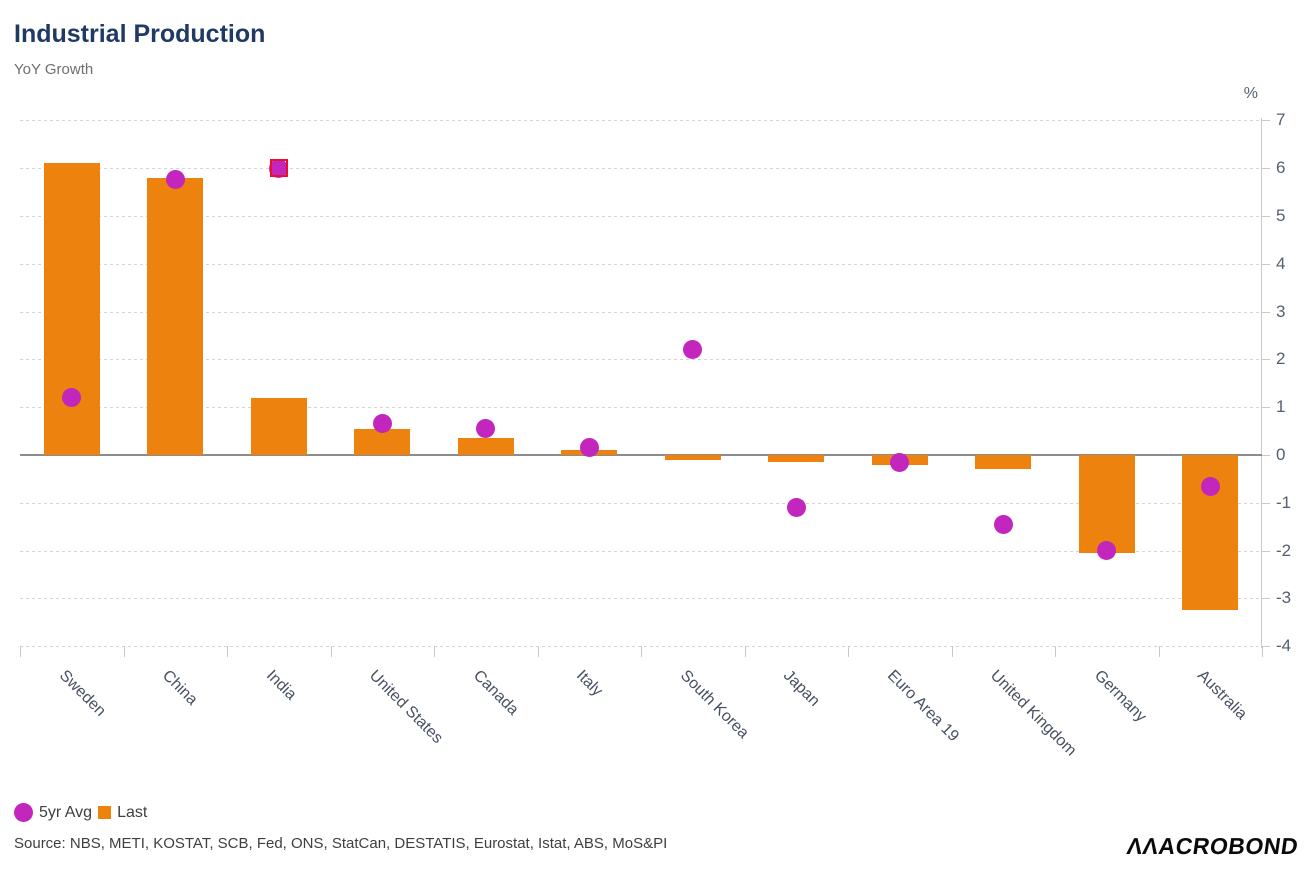  I want to click on bar-united-states, so click(382, 441).